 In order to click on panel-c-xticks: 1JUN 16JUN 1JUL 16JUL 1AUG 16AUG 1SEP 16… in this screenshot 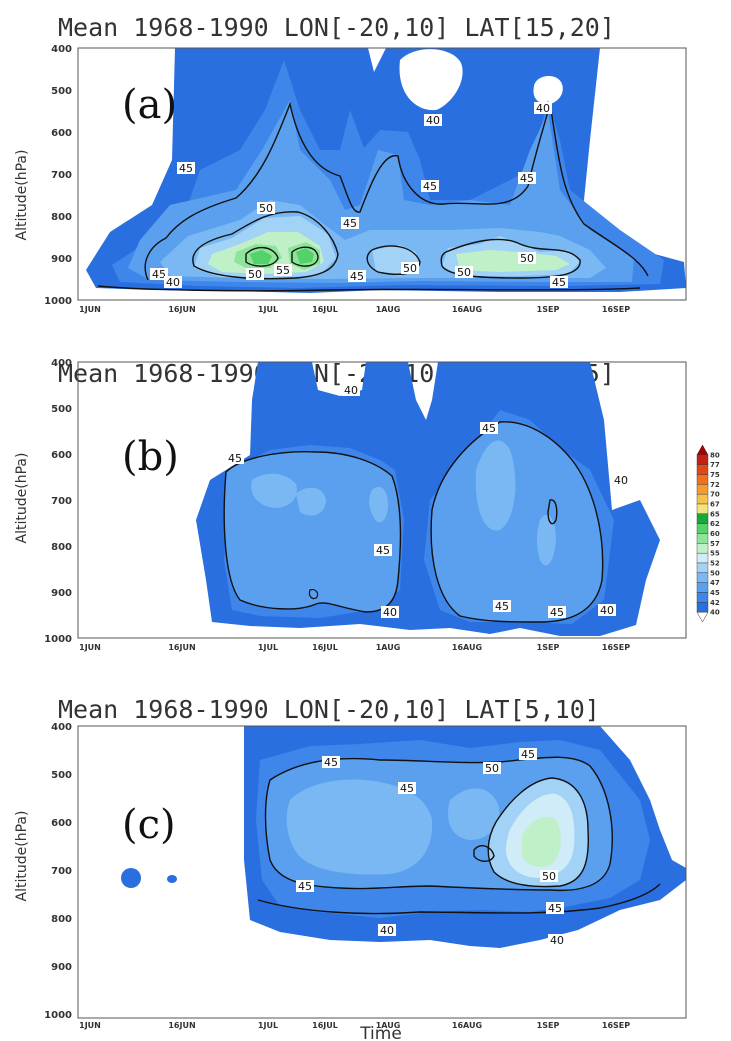, I will do `click(354, 1025)`.